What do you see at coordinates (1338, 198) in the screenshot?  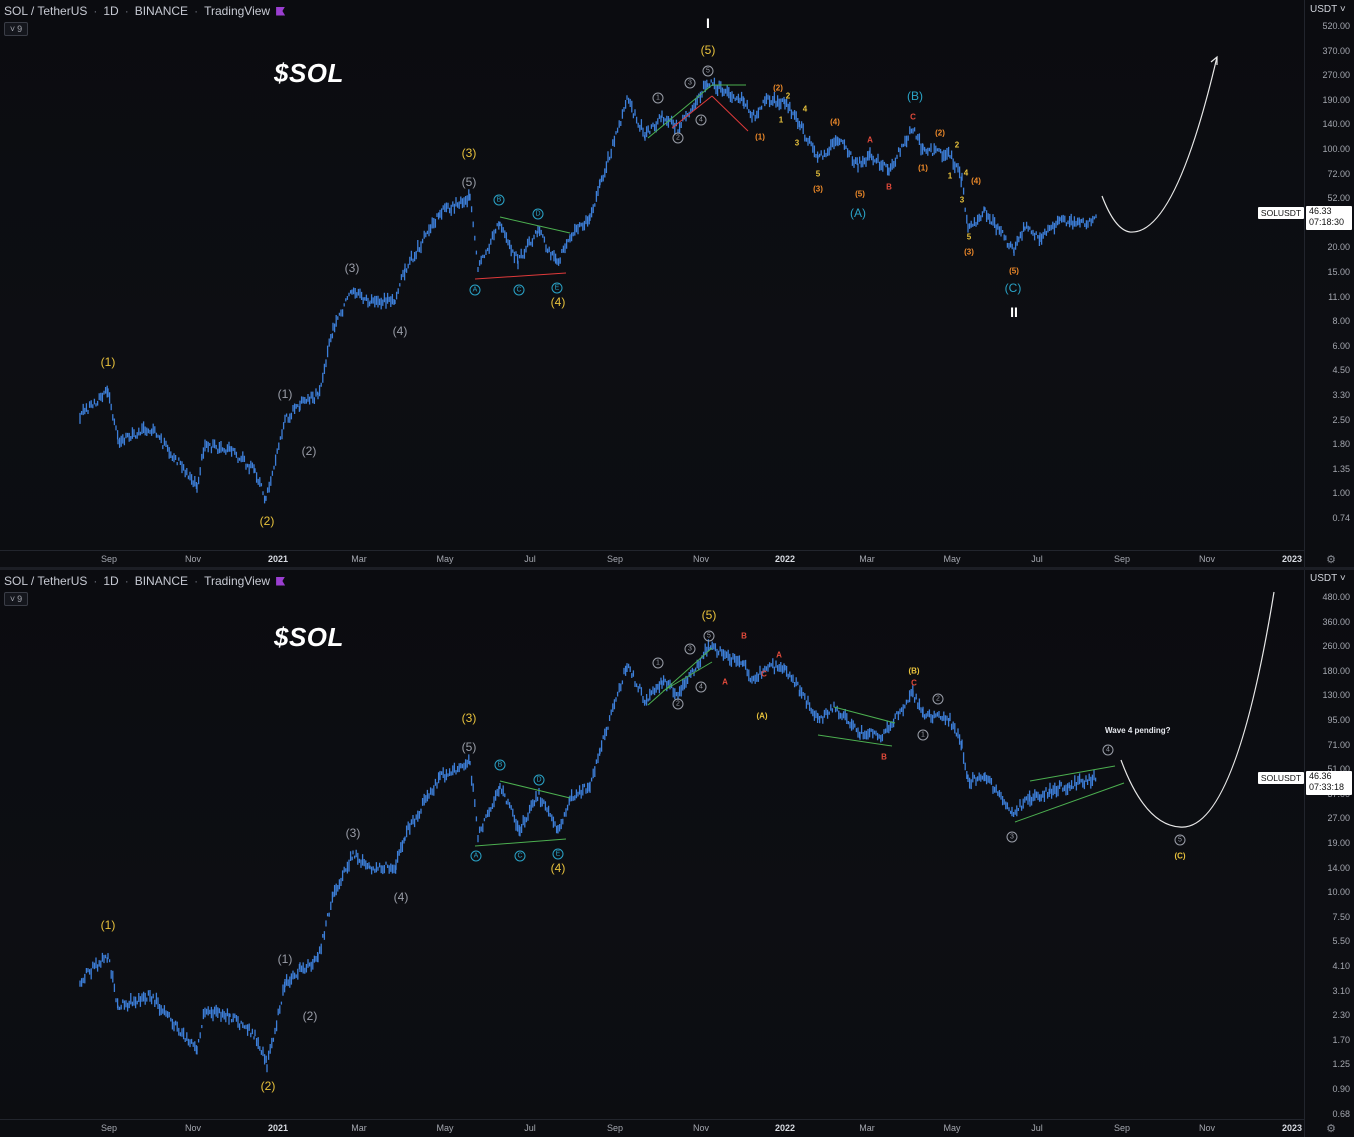 I see `price-tick-label: 52.00` at bounding box center [1338, 198].